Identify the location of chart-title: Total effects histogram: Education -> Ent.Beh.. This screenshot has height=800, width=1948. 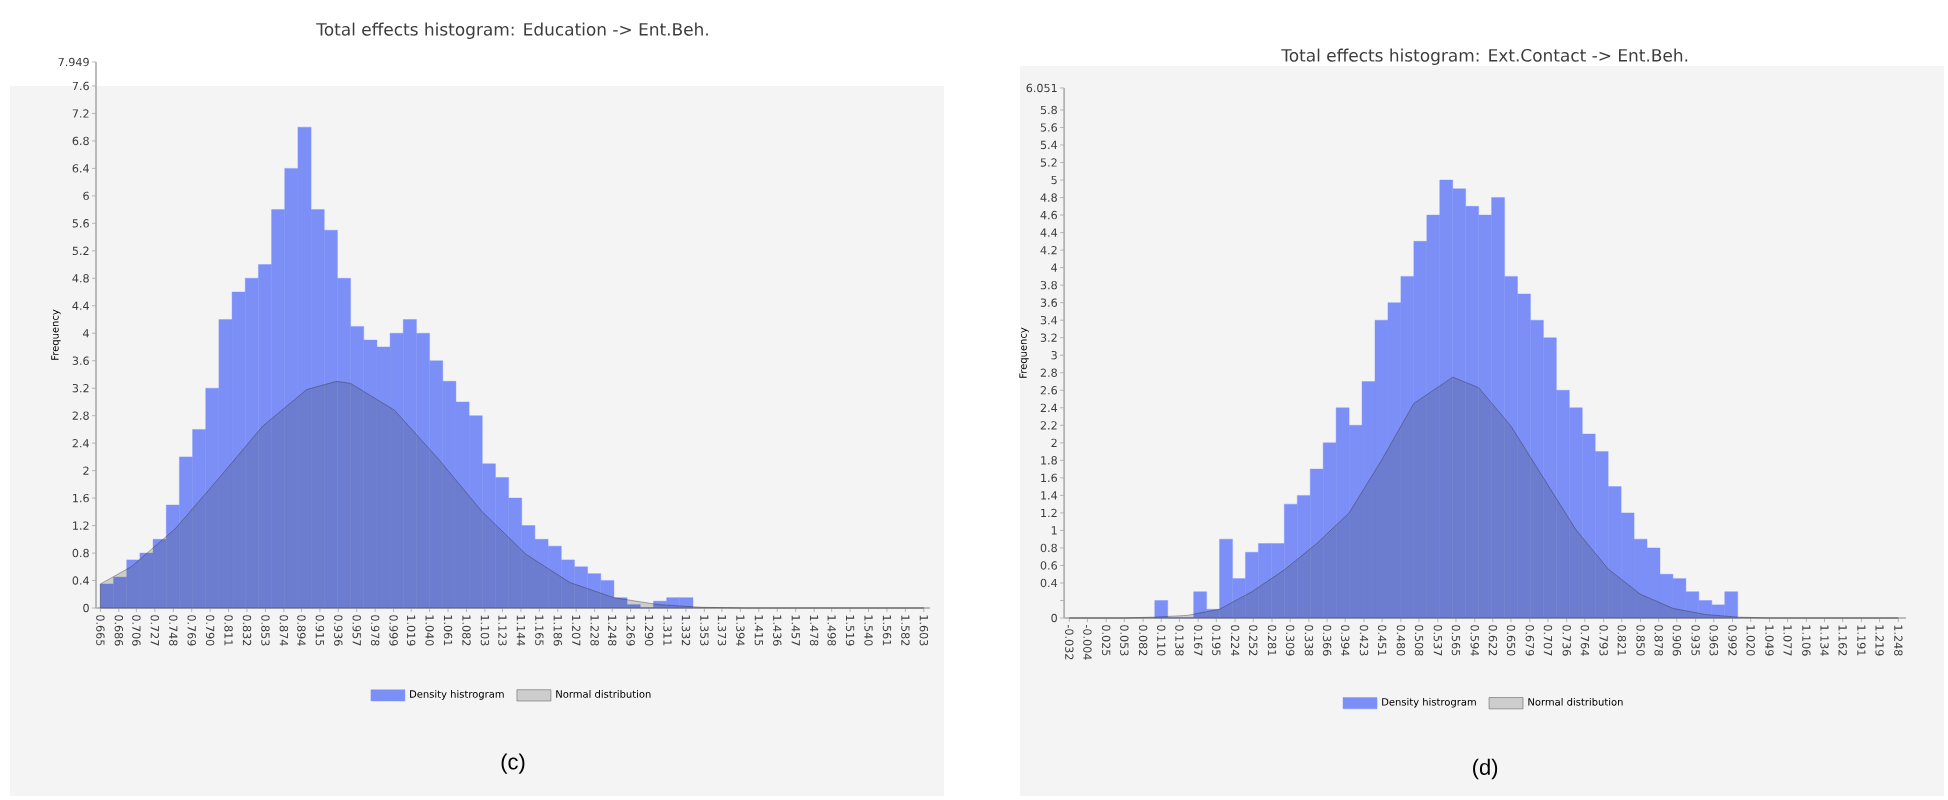
(512, 31).